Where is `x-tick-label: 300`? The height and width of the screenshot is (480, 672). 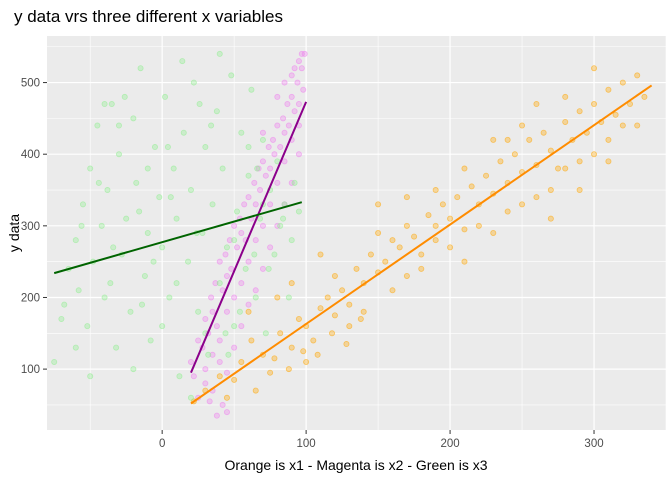
x-tick-label: 300 is located at coordinates (593, 444).